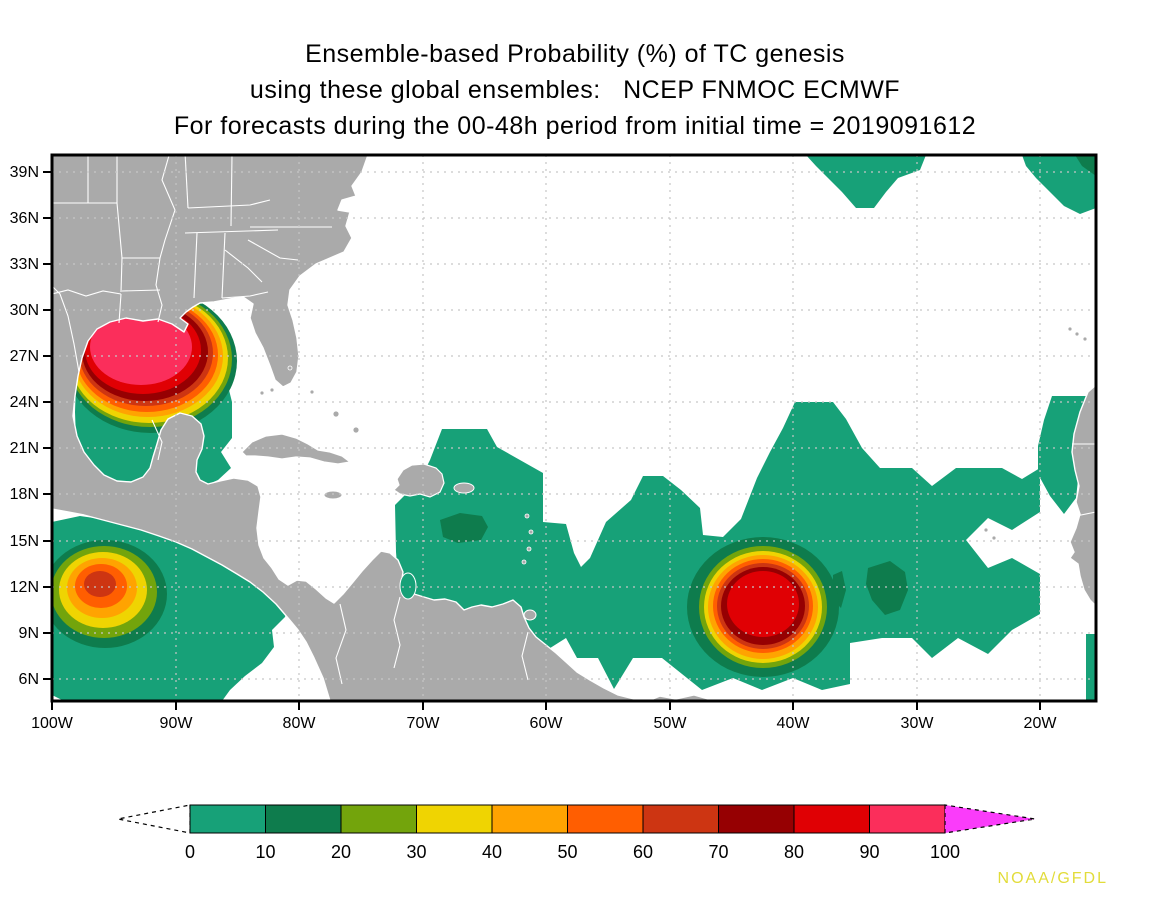 The image size is (1150, 924). Describe the element at coordinates (24, 448) in the screenshot. I see `latitude-label: 21N` at that location.